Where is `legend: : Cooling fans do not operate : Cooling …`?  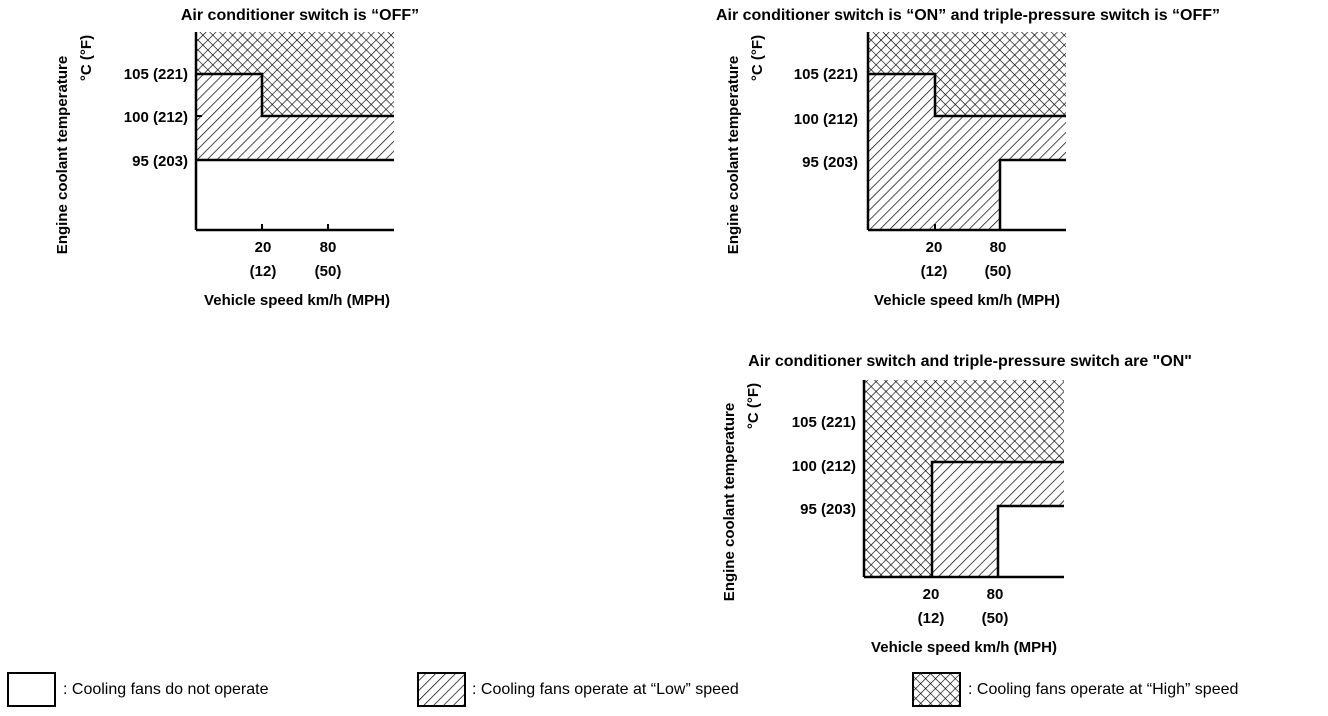
legend: : Cooling fans do not operate : Cooling … is located at coordinates (622, 689).